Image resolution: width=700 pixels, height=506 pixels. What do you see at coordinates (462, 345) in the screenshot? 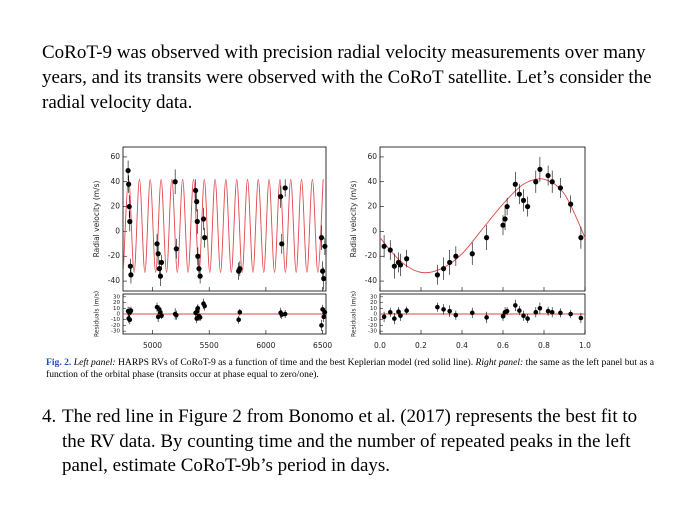
I see `x-tick-label: 0.4` at bounding box center [462, 345].